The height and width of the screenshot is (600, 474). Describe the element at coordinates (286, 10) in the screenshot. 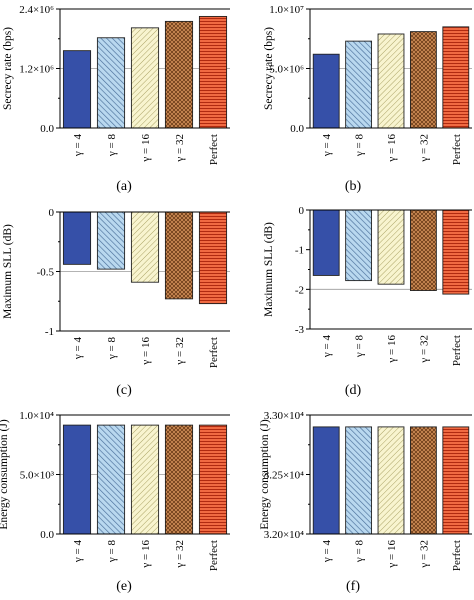

I see `y-tick-label: 1.0×10⁷` at that location.